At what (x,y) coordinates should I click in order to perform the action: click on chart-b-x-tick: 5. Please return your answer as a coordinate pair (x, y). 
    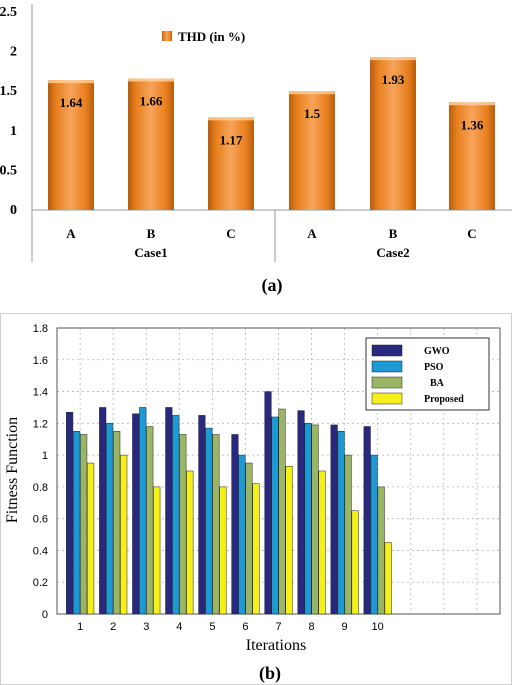
    Looking at the image, I should click on (212, 627).